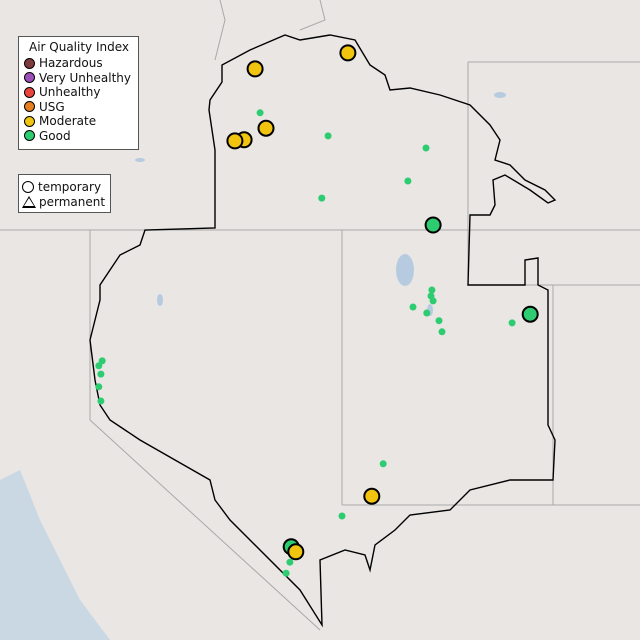 The width and height of the screenshot is (640, 640). Describe the element at coordinates (29, 201) in the screenshot. I see `triangle-icon` at that location.